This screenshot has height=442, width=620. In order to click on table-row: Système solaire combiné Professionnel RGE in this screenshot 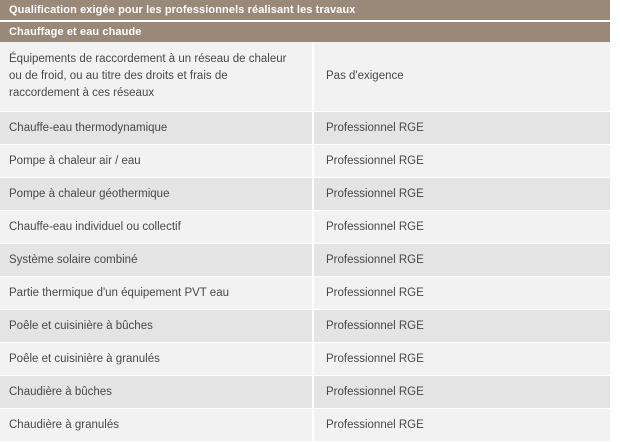, I will do `click(305, 260)`.